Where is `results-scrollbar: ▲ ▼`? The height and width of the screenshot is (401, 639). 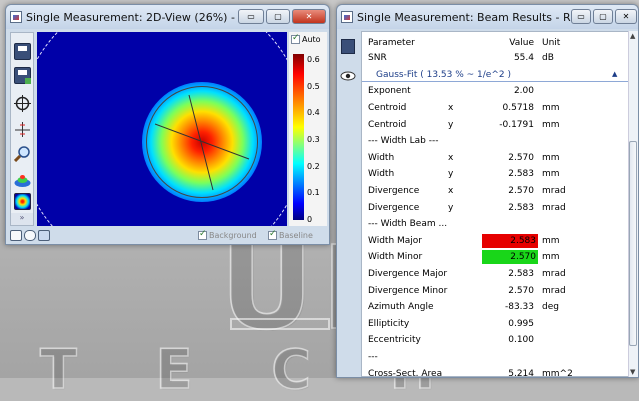
results-scrollbar: ▲ ▼ is located at coordinates (633, 204).